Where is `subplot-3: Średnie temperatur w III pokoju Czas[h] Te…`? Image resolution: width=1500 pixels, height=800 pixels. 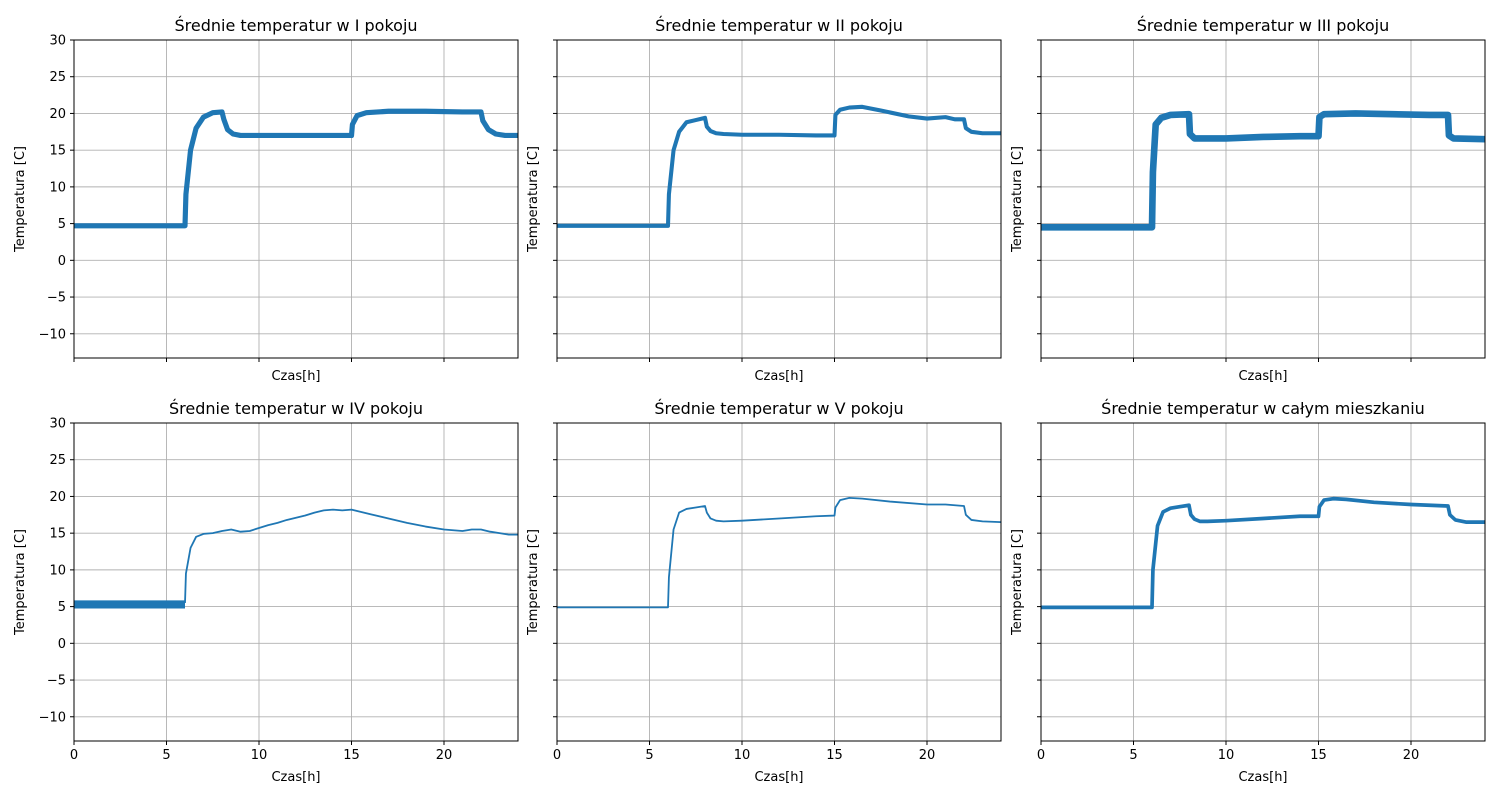
subplot-3: Średnie temperatur w III pokoju Czas[h] Te… is located at coordinates (1248, 200).